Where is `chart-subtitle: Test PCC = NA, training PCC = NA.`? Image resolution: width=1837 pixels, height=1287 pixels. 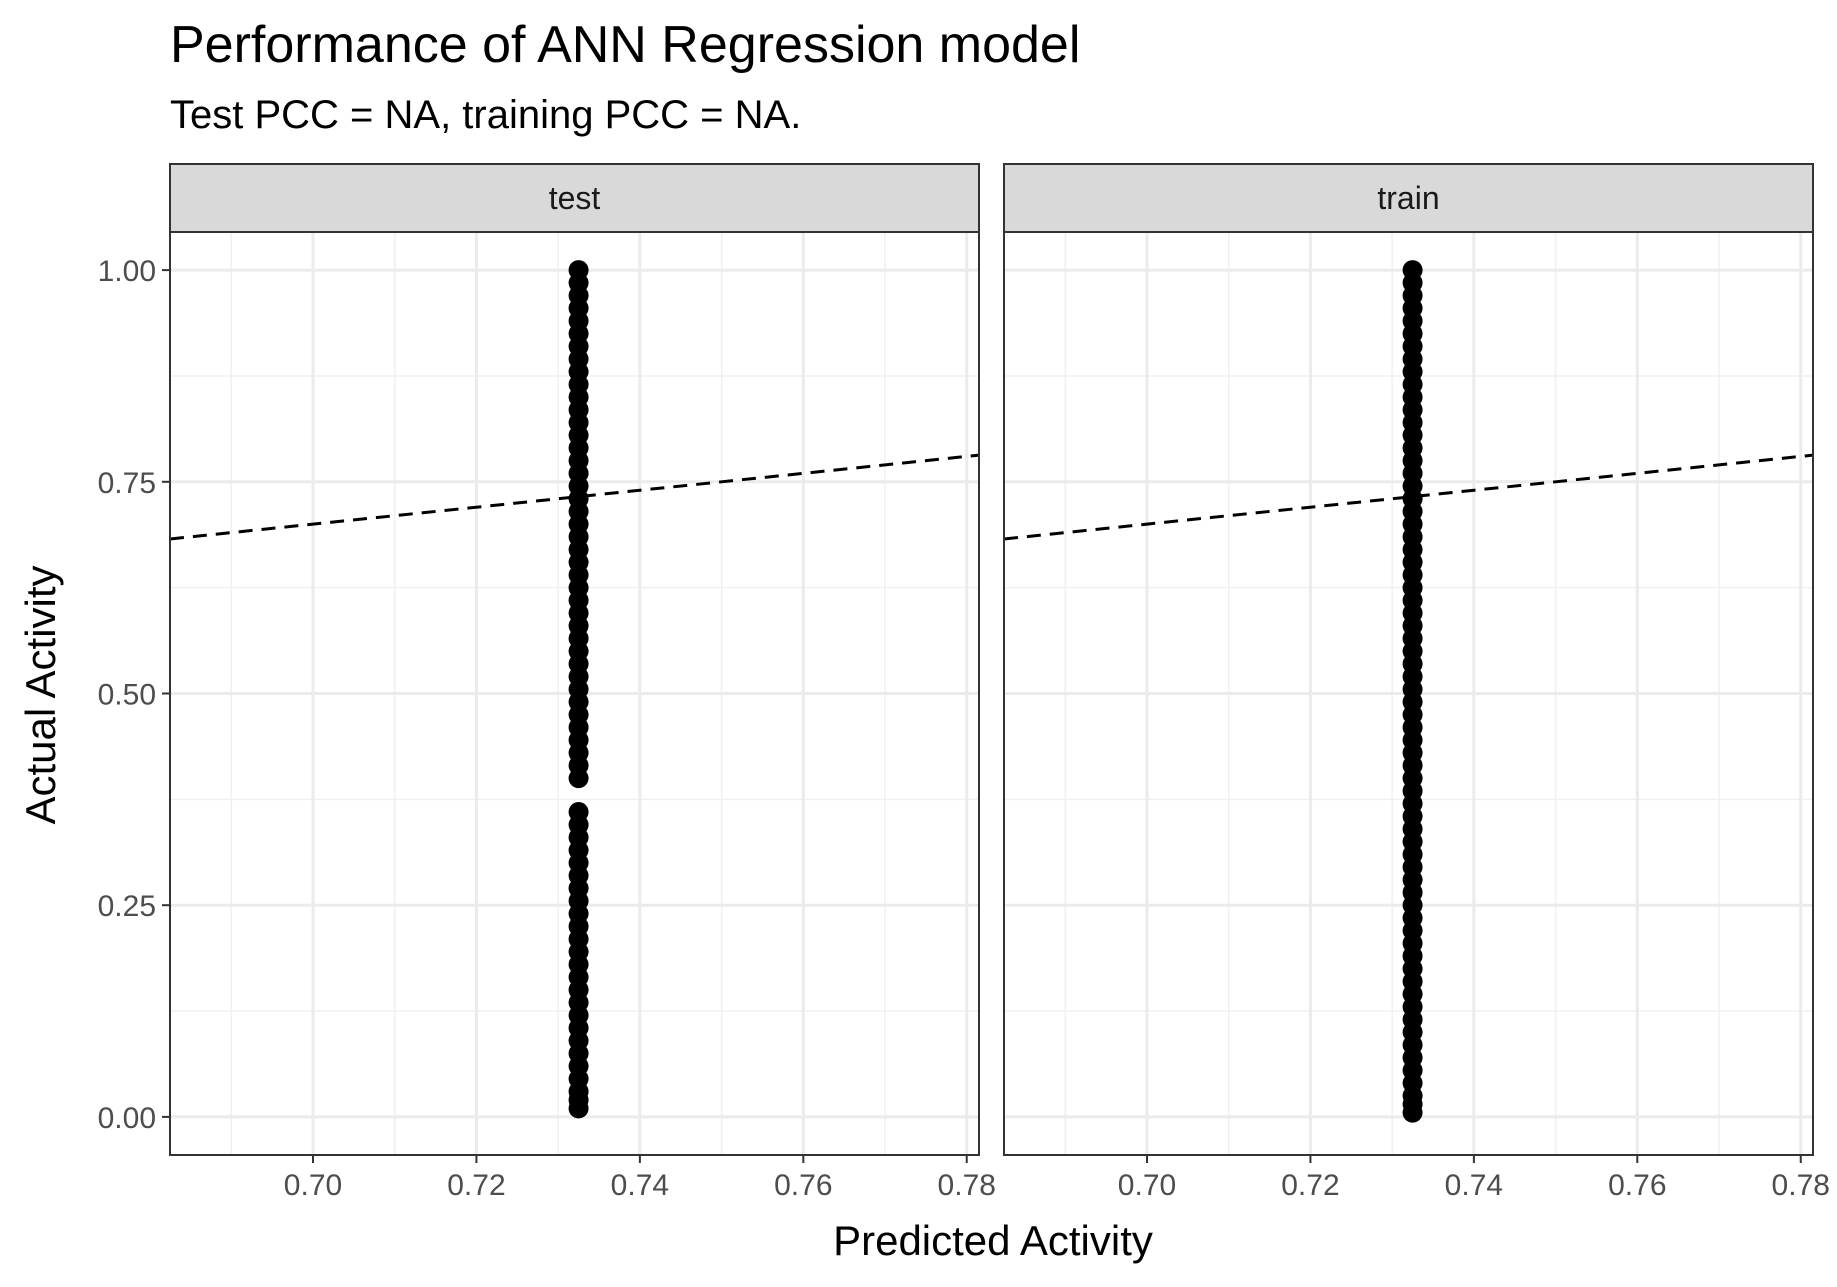 chart-subtitle: Test PCC = NA, training PCC = NA. is located at coordinates (485, 115).